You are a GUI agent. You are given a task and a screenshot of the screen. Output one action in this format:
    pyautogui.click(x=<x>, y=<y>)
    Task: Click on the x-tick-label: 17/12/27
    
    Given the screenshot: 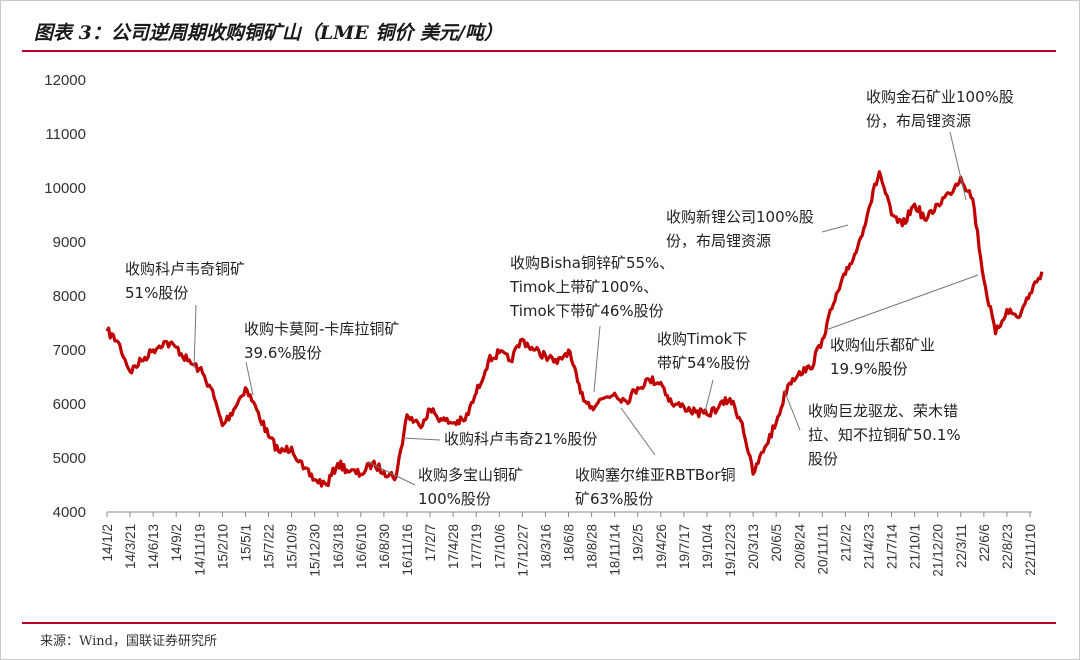 What is the action you would take?
    pyautogui.click(x=522, y=550)
    